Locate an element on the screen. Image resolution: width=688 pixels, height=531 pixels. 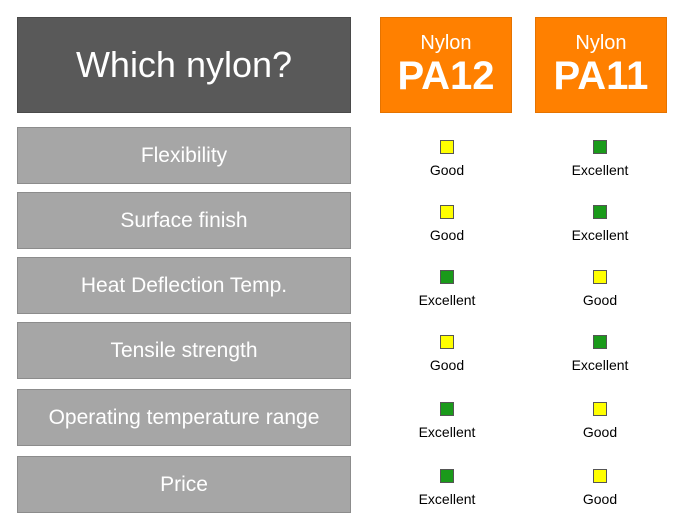
row-label-surface-finish: Surface finish is located at coordinates (184, 220).